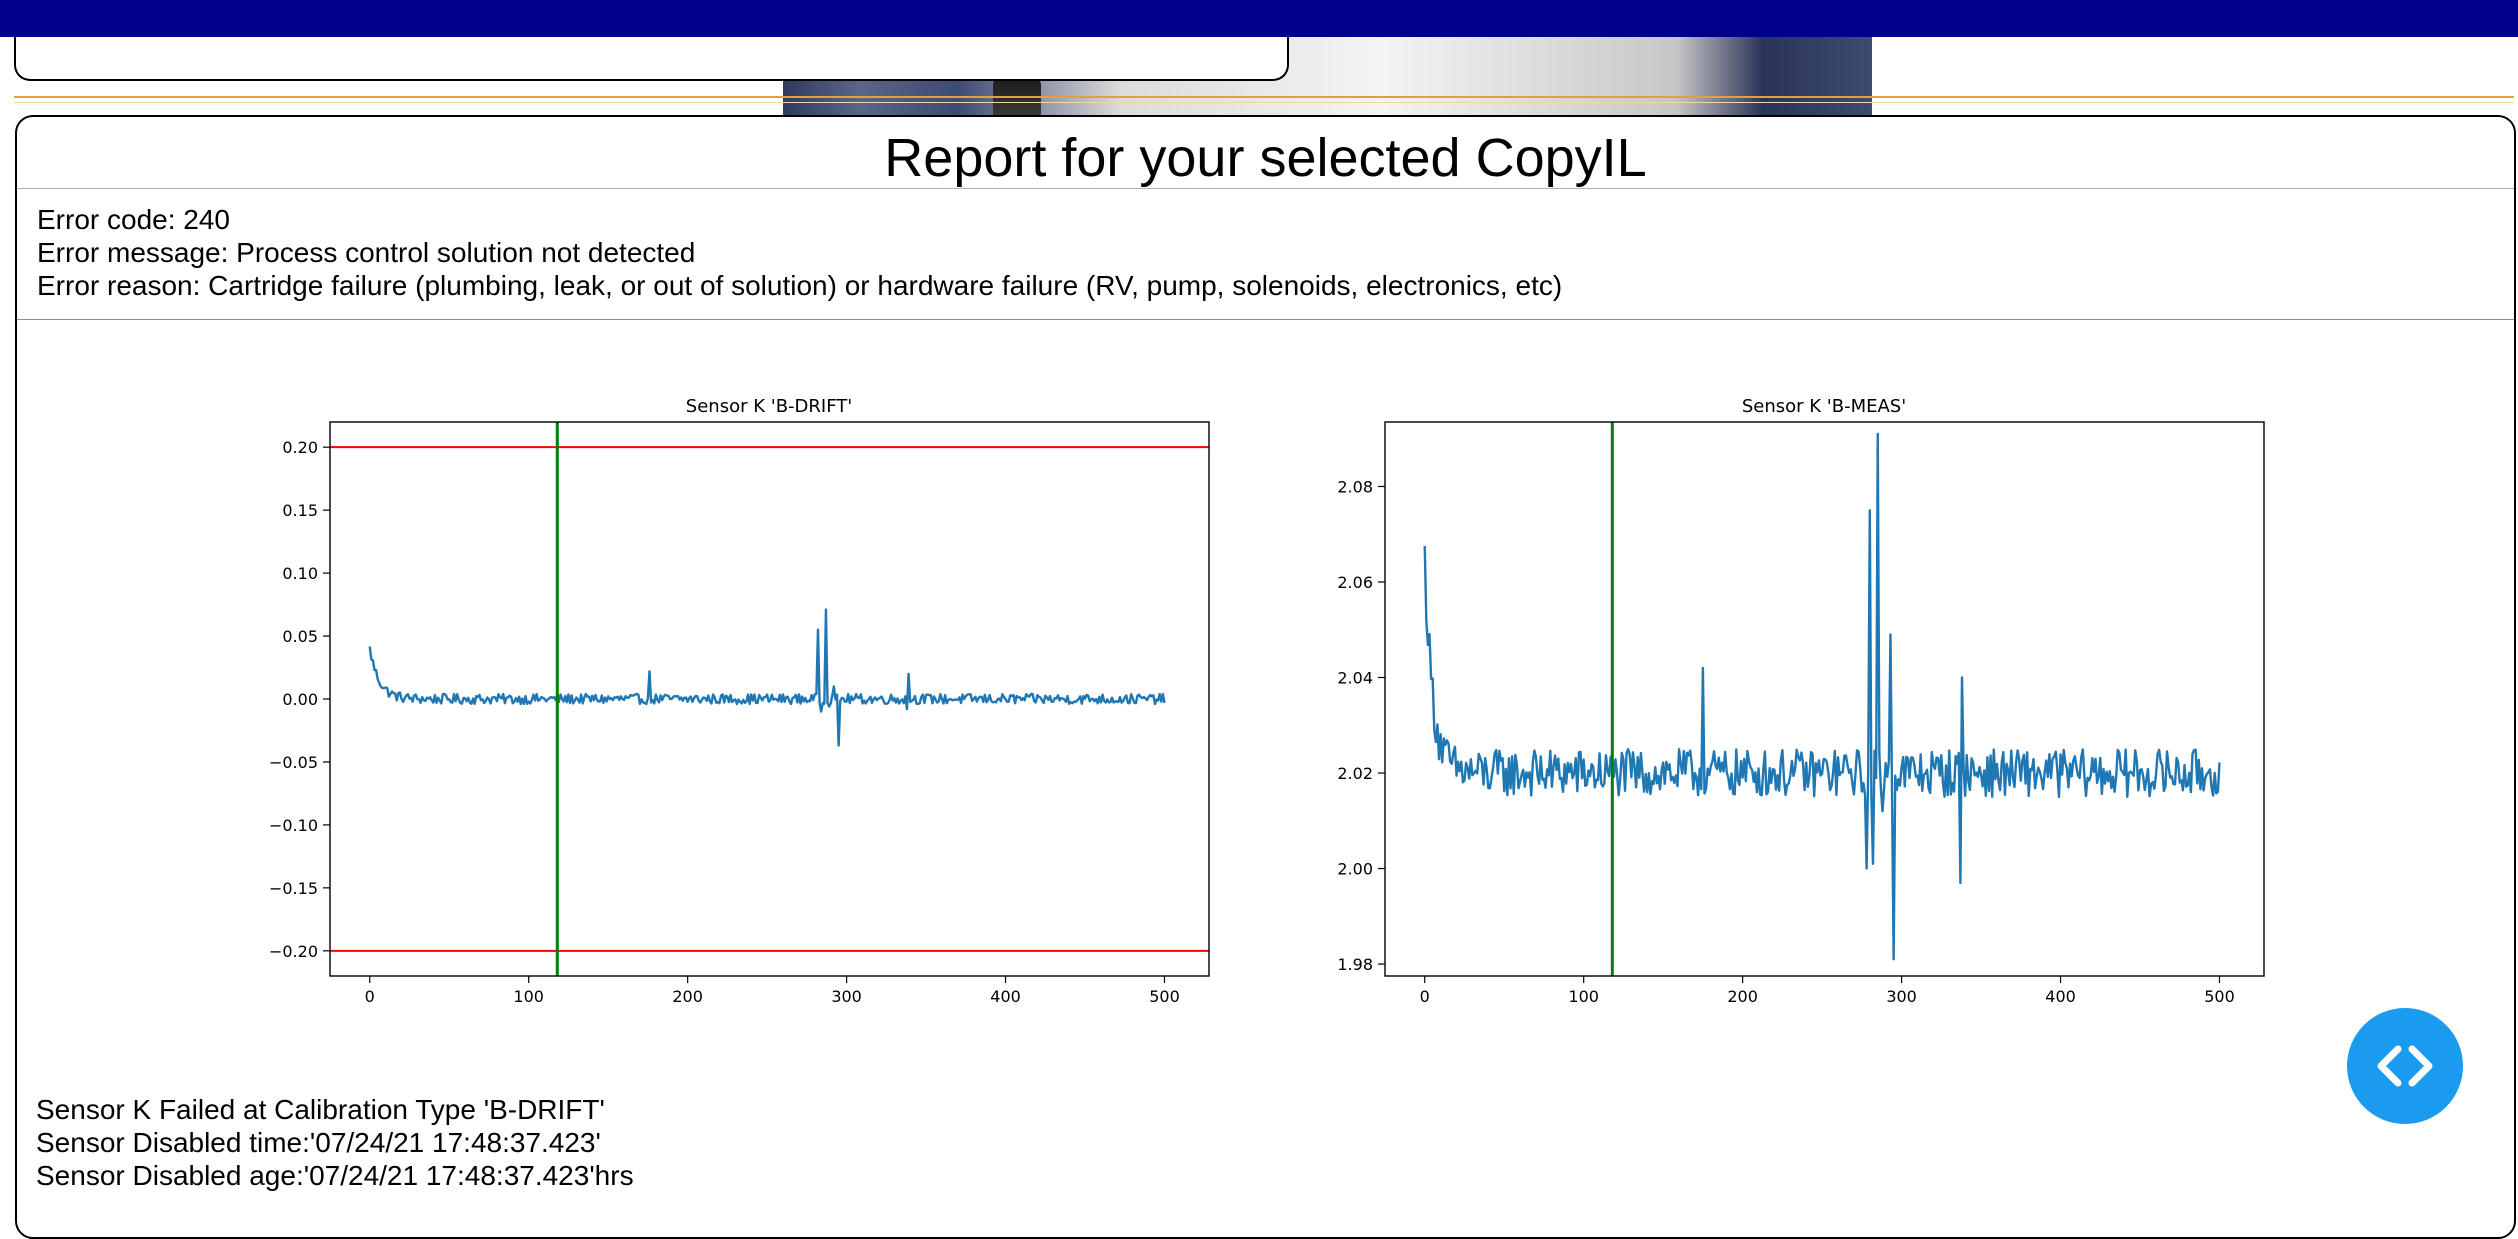 The width and height of the screenshot is (2518, 1239). I want to click on top-nav-bar, so click(1259, 18).